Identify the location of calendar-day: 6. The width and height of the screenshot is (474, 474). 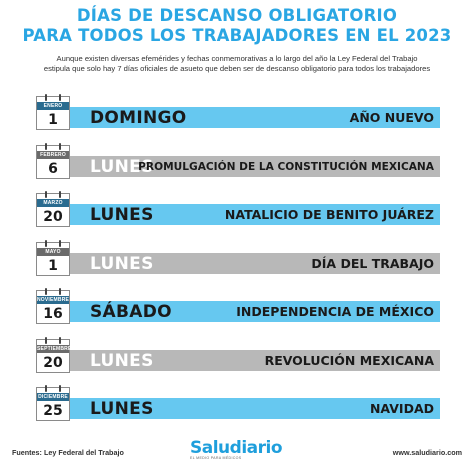
(53, 169).